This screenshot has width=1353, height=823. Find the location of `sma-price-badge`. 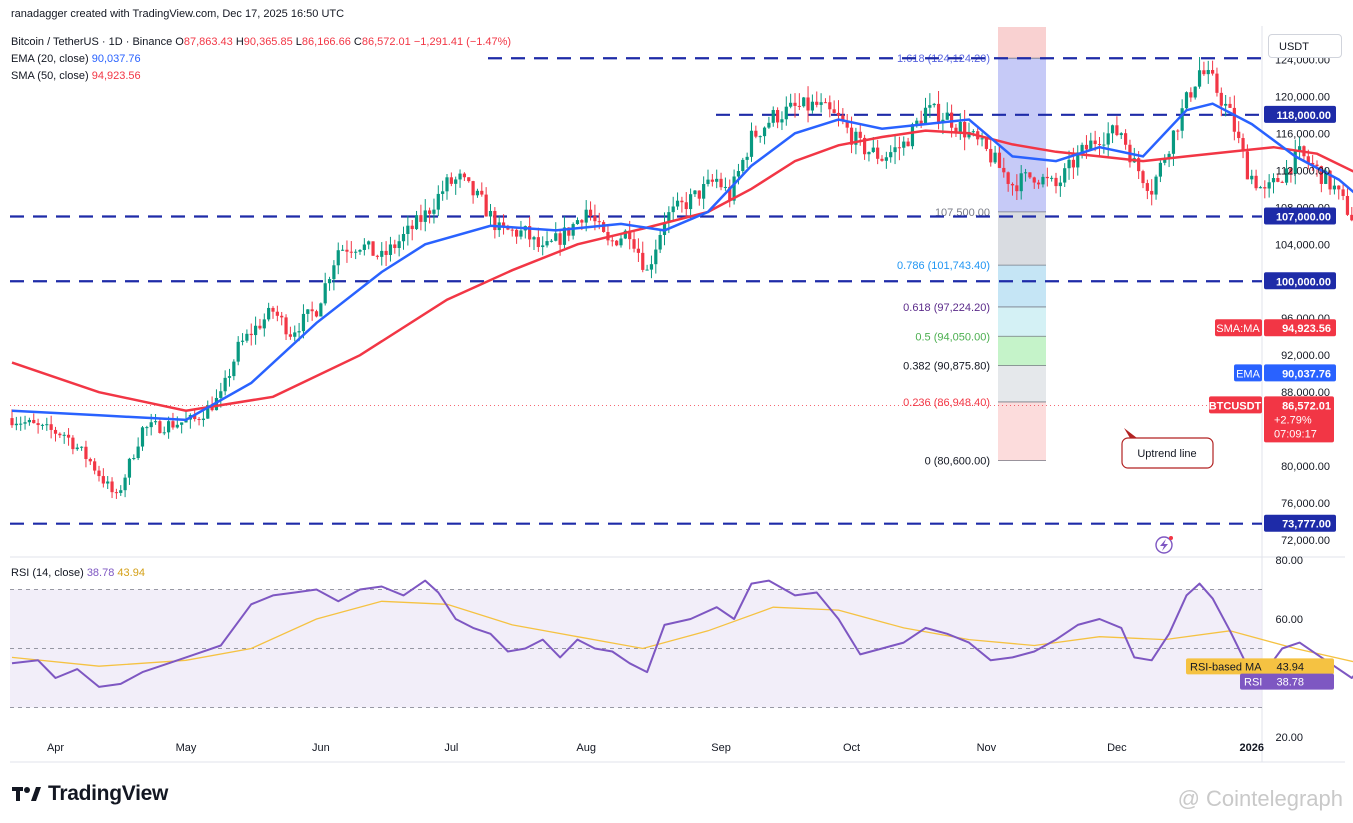

sma-price-badge is located at coordinates (1300, 328).